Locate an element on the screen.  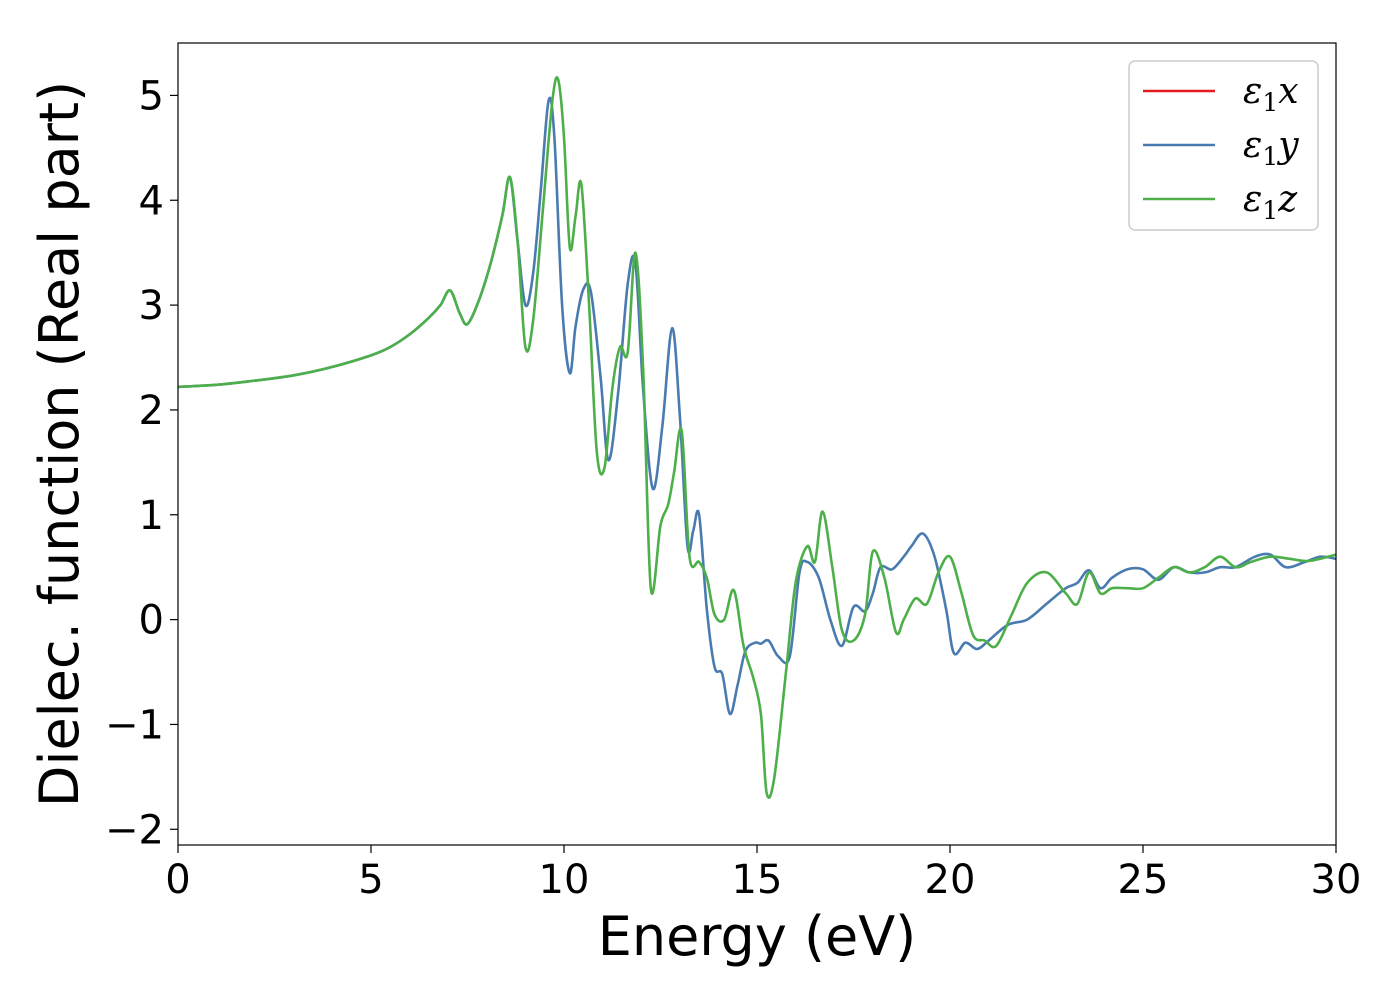
x-tick-label: 0 is located at coordinates (177, 880).